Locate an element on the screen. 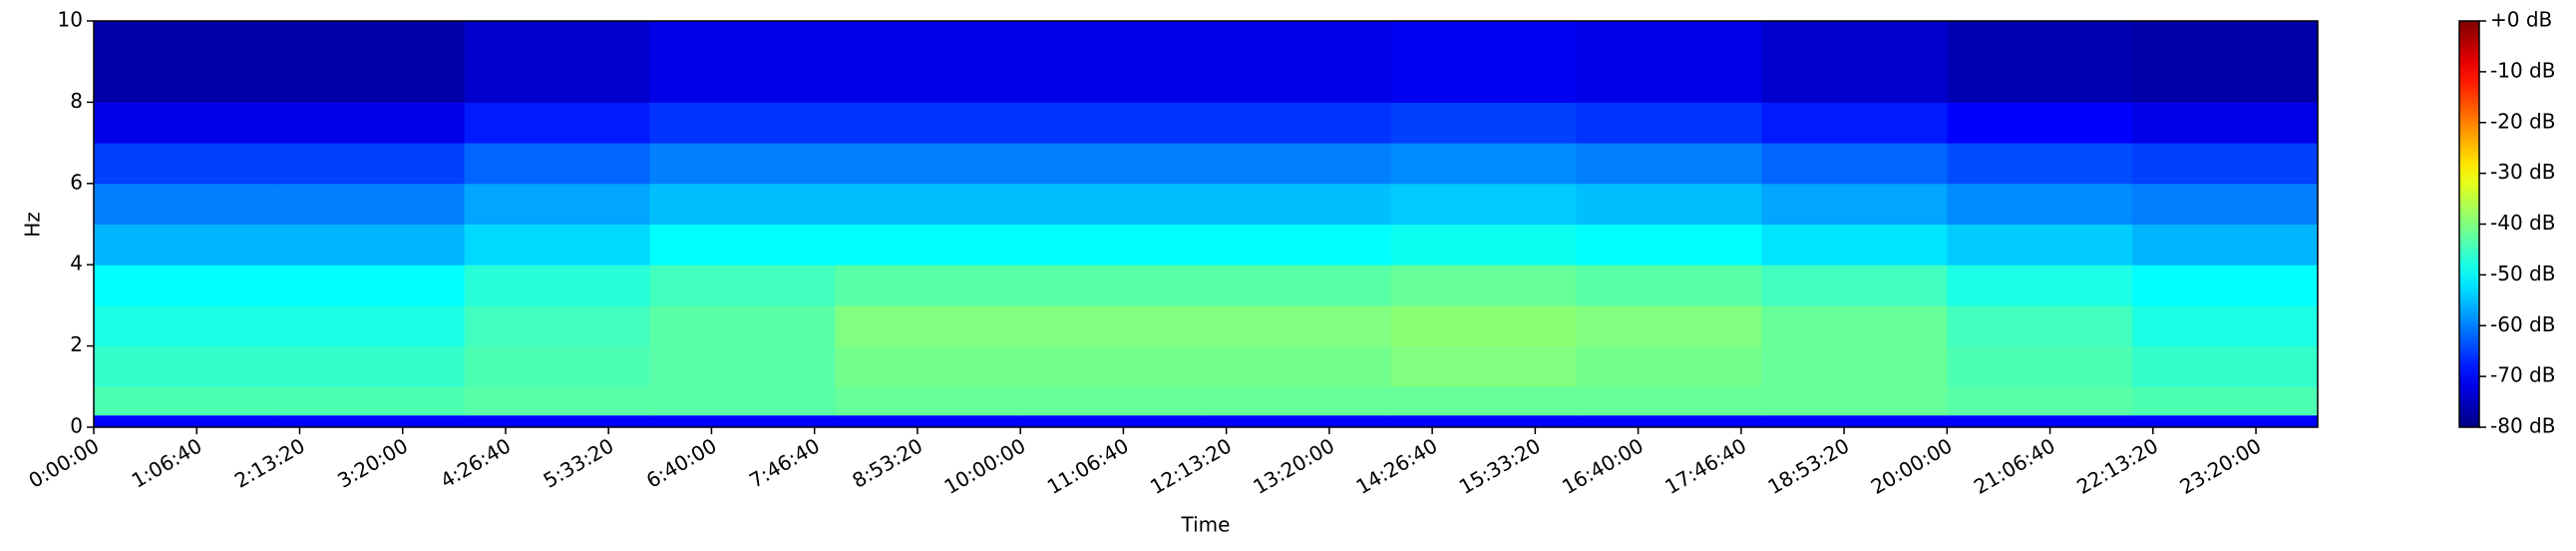 This screenshot has height=551, width=2576. colorbar-tick-label: -10 dB is located at coordinates (2522, 70).